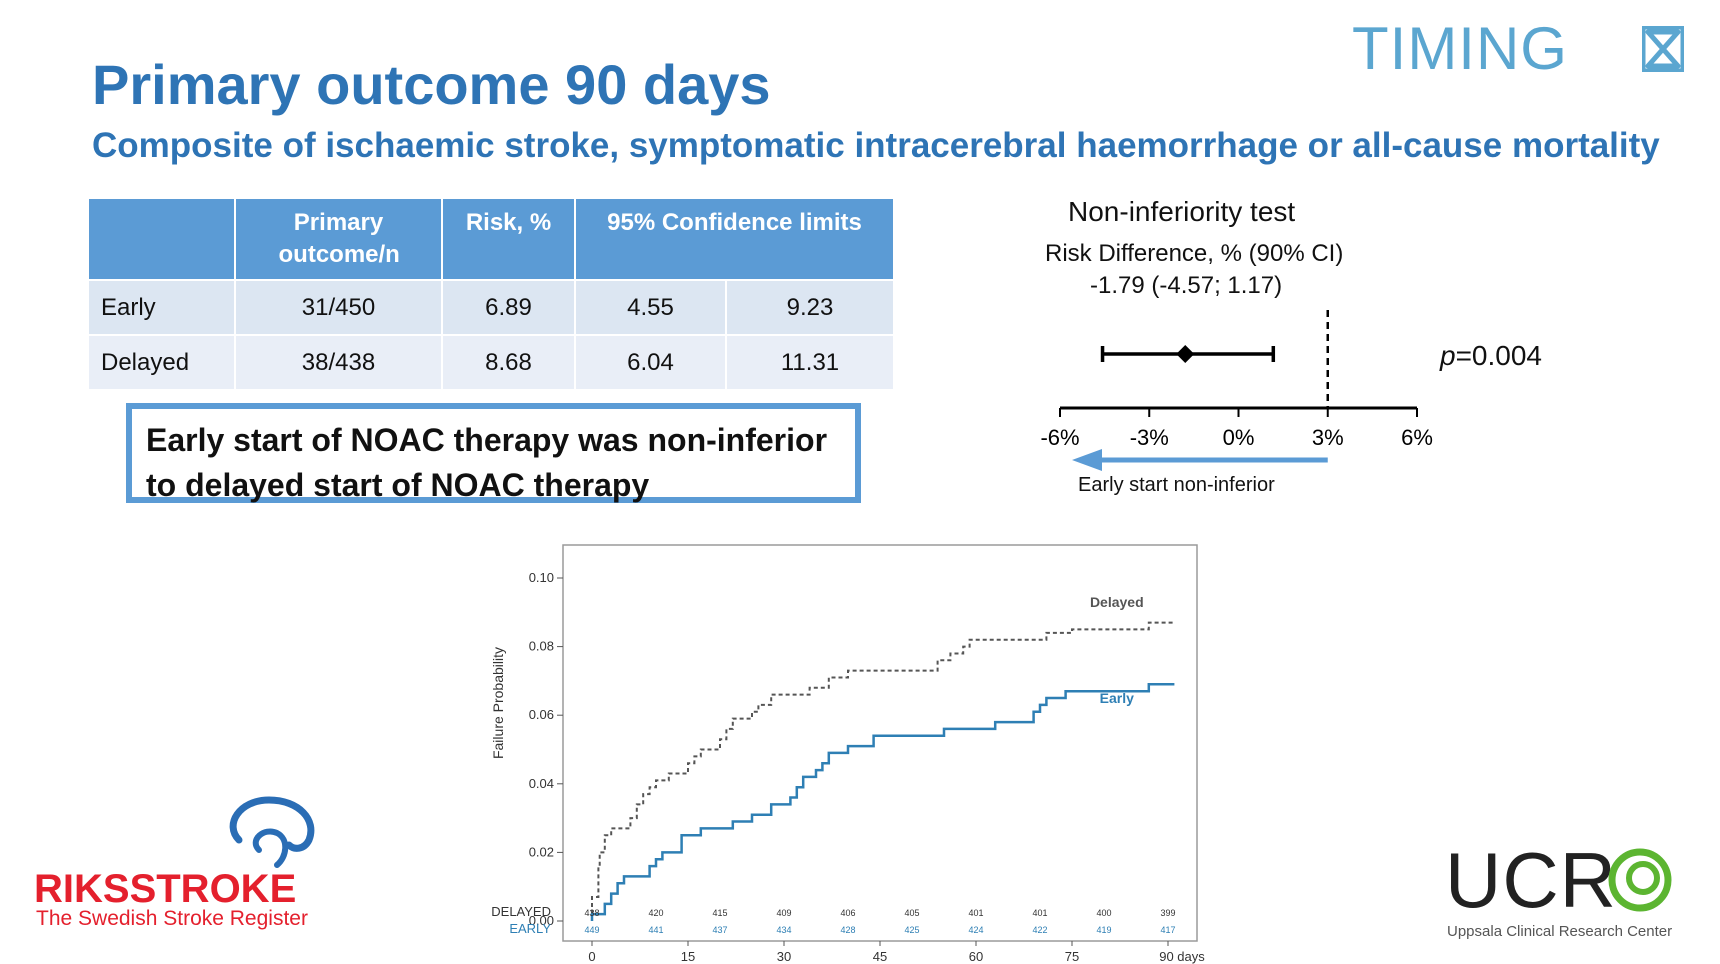 This screenshot has width=1720, height=964. Describe the element at coordinates (161, 239) in the screenshot. I see `table-header-cell` at that location.